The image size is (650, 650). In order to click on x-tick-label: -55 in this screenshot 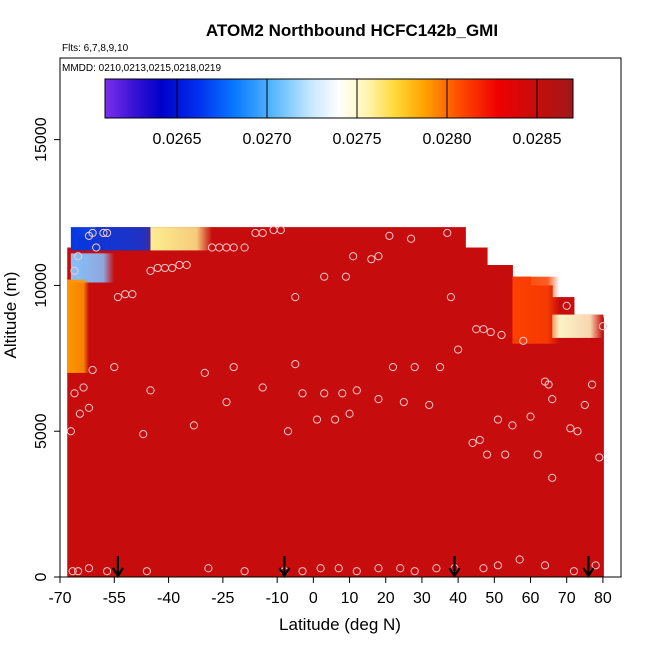, I will do `click(114, 598)`.